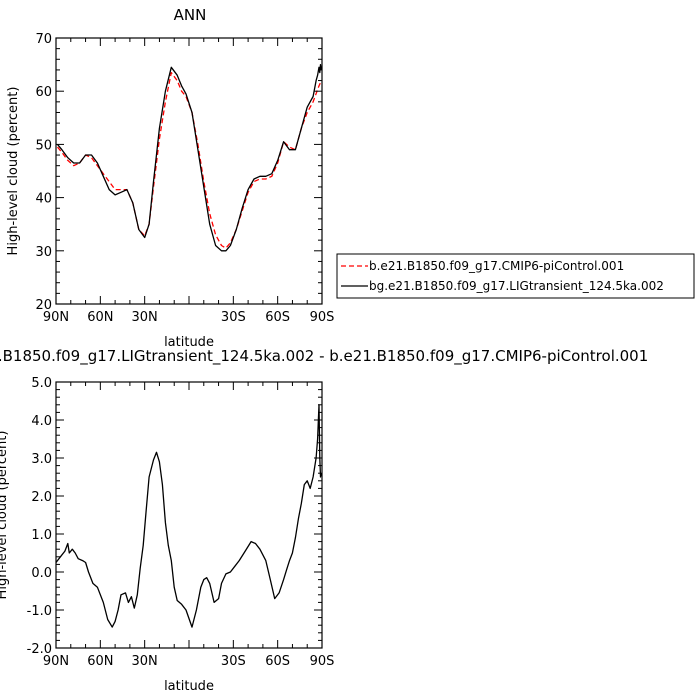  I want to click on y-tick-label: 0.0, so click(41, 573).